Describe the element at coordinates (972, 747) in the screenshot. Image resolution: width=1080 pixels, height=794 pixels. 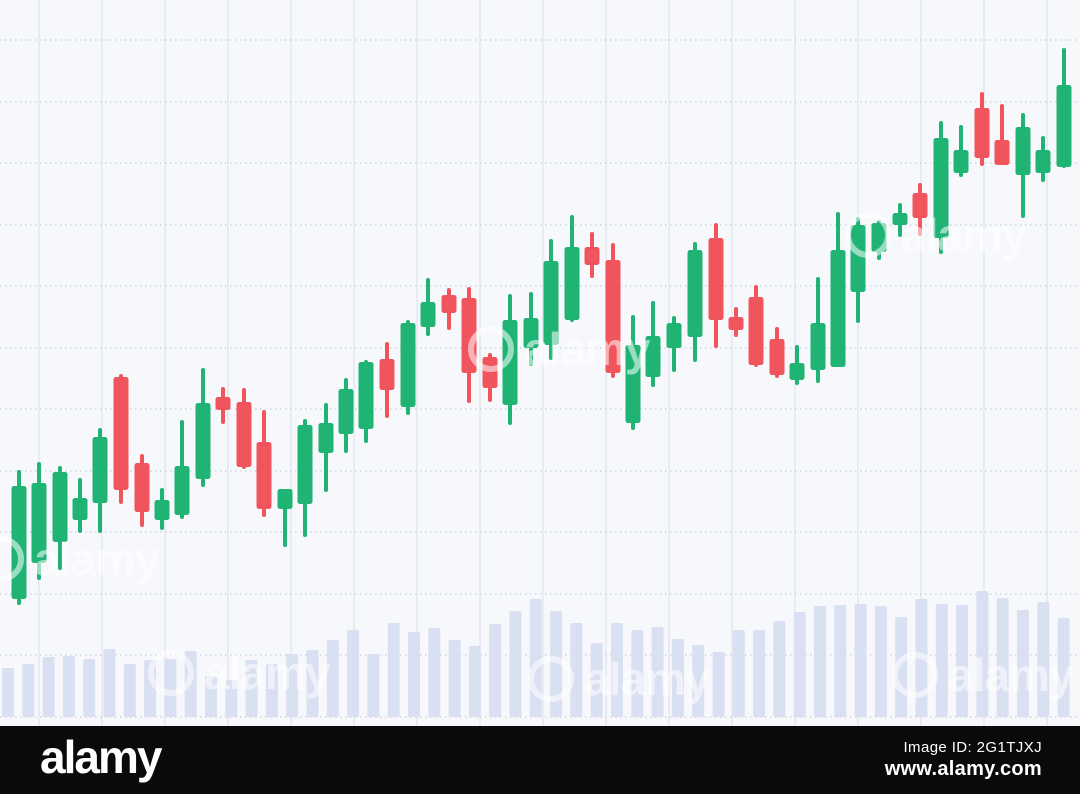
I see `image-id-text: Image ID: 2G1TJXJ` at that location.